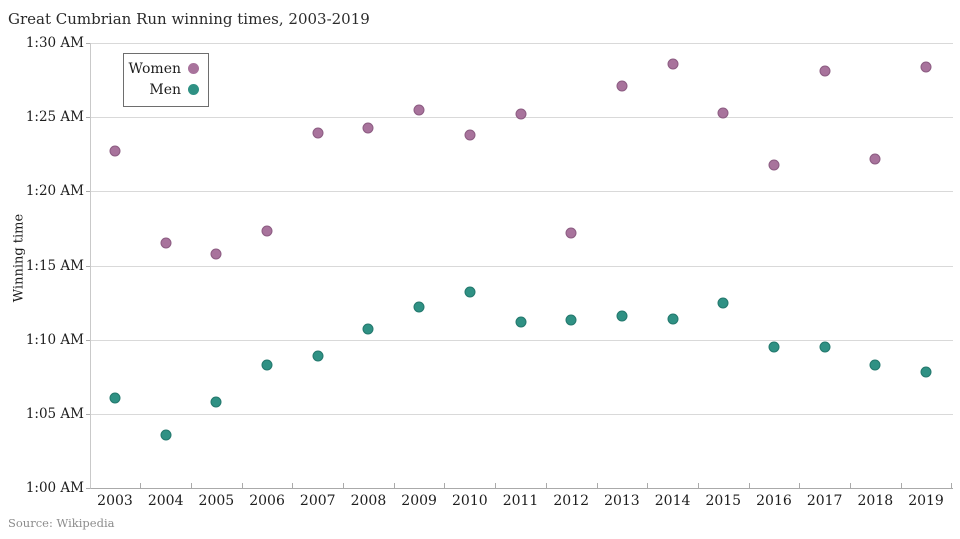 This screenshot has width=960, height=539. I want to click on x-axis-label-2010: 2010, so click(470, 501).